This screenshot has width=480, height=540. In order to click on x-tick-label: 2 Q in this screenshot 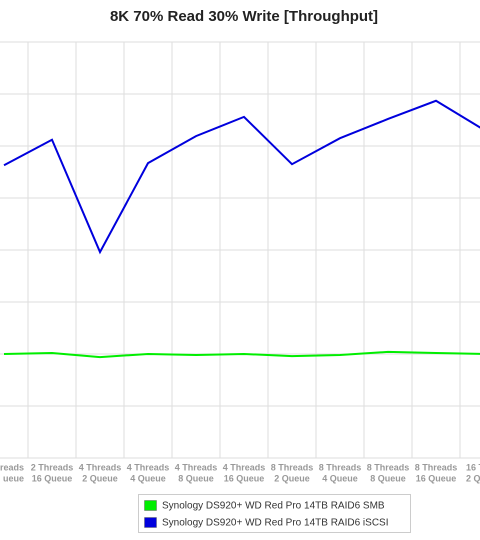, I will do `click(473, 478)`.